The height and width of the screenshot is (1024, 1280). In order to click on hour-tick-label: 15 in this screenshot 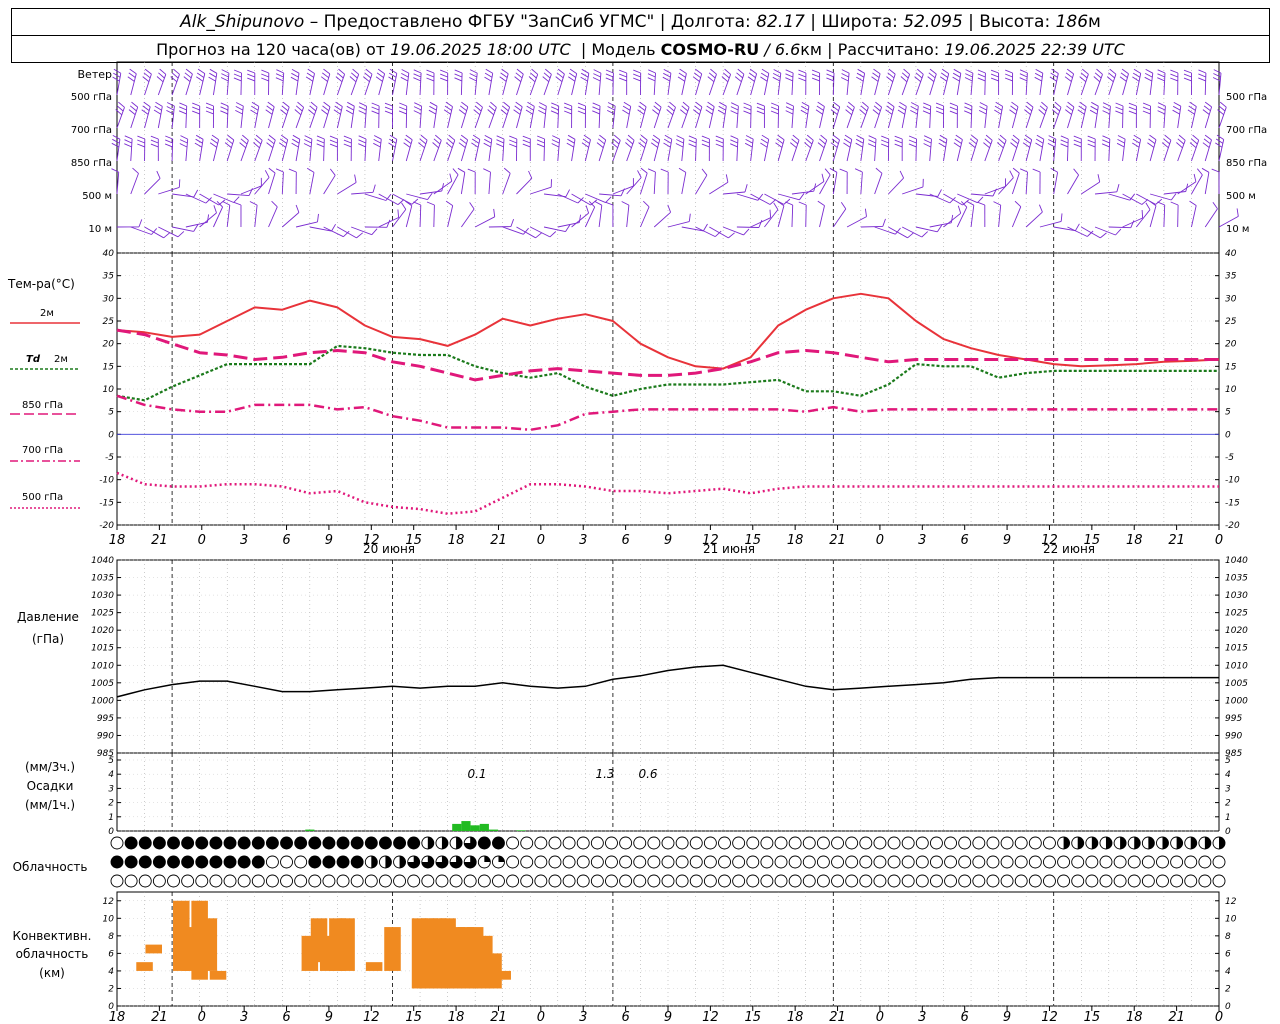, I will do `click(413, 1017)`.